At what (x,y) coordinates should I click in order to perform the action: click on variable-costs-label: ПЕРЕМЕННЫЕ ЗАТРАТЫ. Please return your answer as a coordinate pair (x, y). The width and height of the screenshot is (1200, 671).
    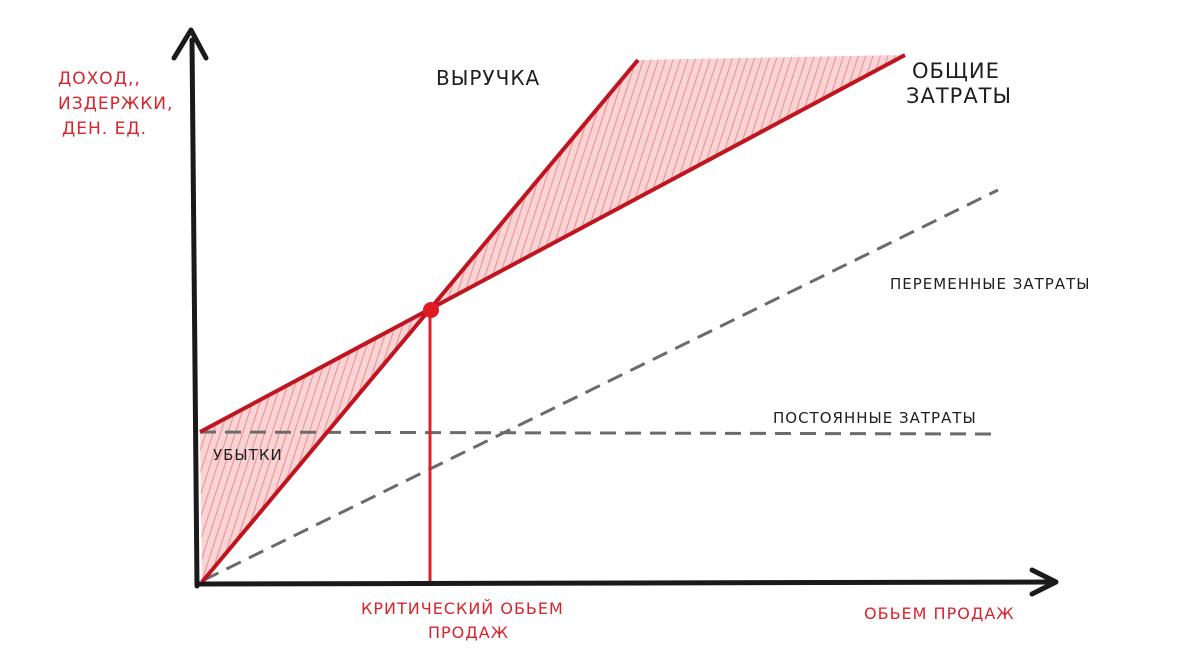
    Looking at the image, I should click on (990, 284).